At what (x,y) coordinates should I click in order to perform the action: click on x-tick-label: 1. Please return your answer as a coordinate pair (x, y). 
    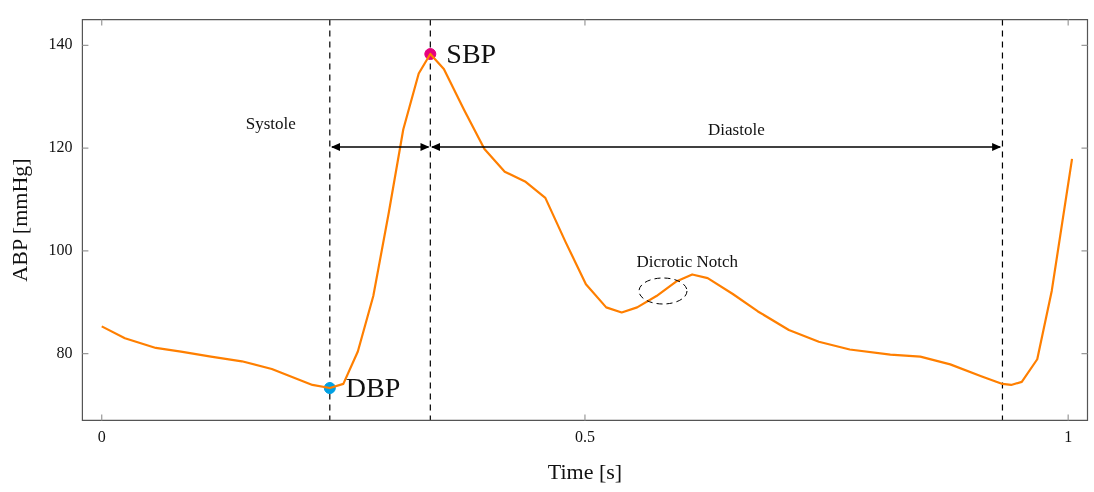
    Looking at the image, I should click on (1068, 437).